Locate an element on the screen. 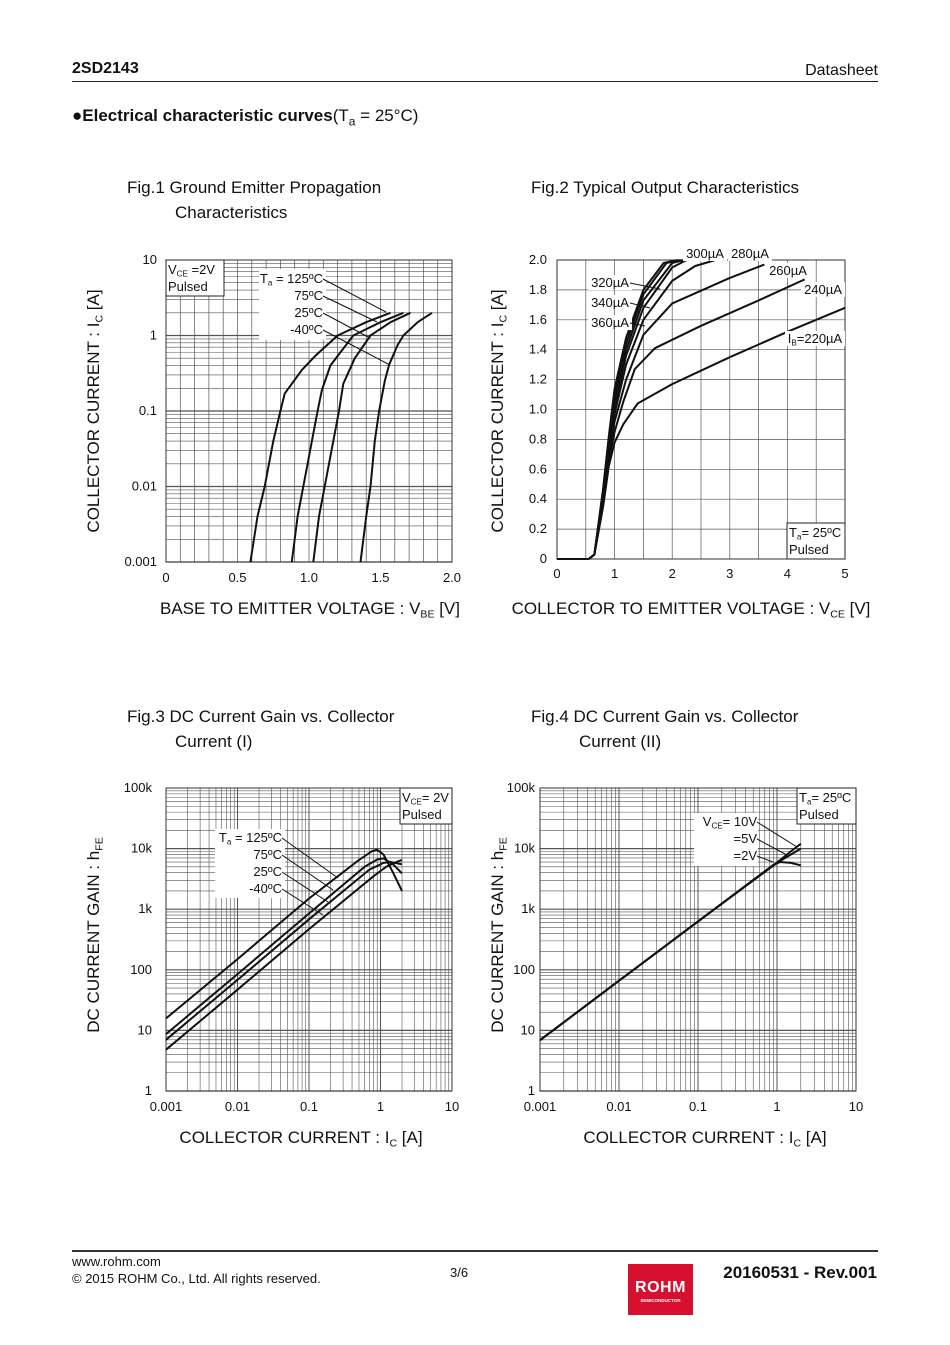 This screenshot has width=950, height=1345. condition-label: VCE= 2V is located at coordinates (425, 798).